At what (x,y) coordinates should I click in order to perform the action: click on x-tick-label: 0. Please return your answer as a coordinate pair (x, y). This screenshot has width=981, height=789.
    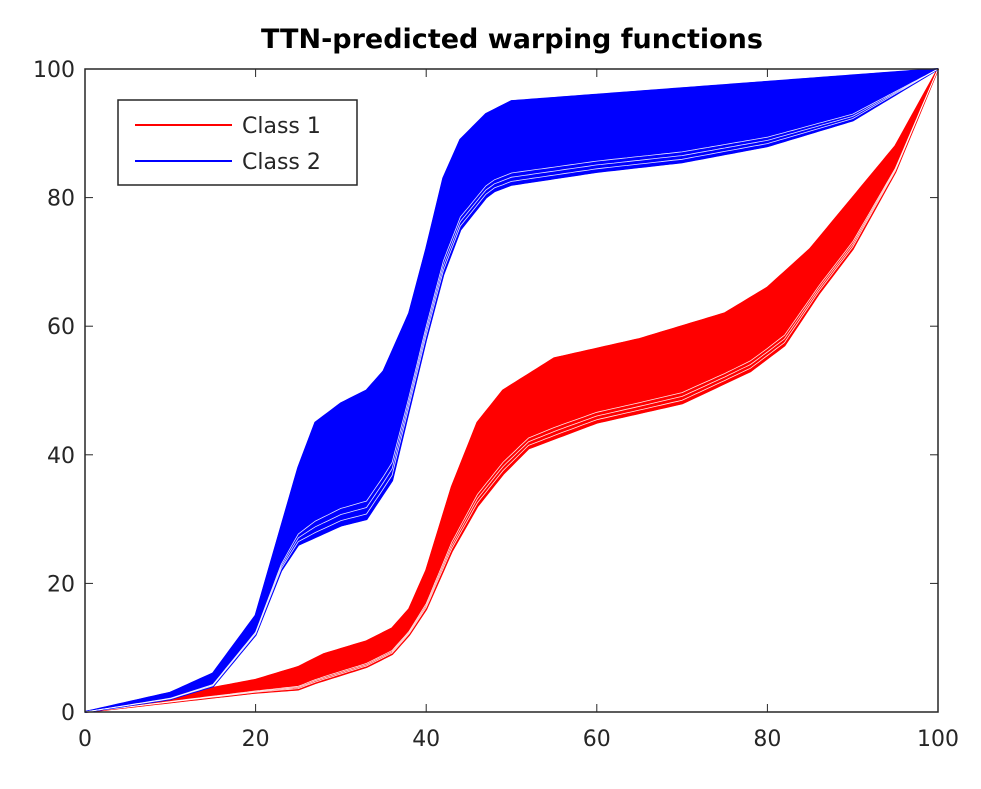
    Looking at the image, I should click on (85, 739).